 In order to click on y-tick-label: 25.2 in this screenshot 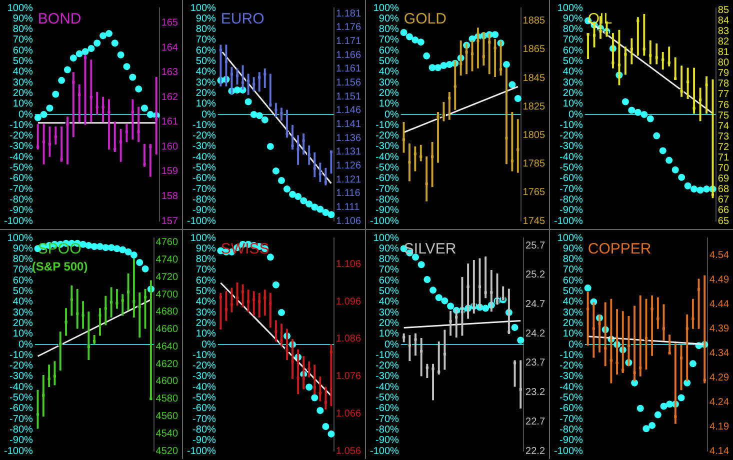, I will do `click(536, 275)`.